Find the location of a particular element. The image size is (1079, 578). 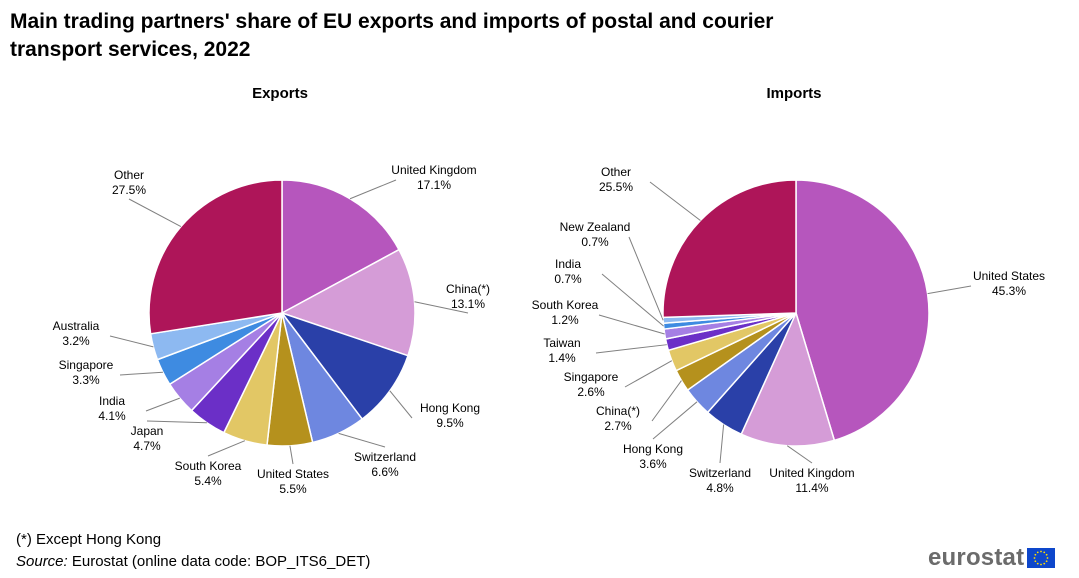

slice-value-label: 4.8% is located at coordinates (720, 488).